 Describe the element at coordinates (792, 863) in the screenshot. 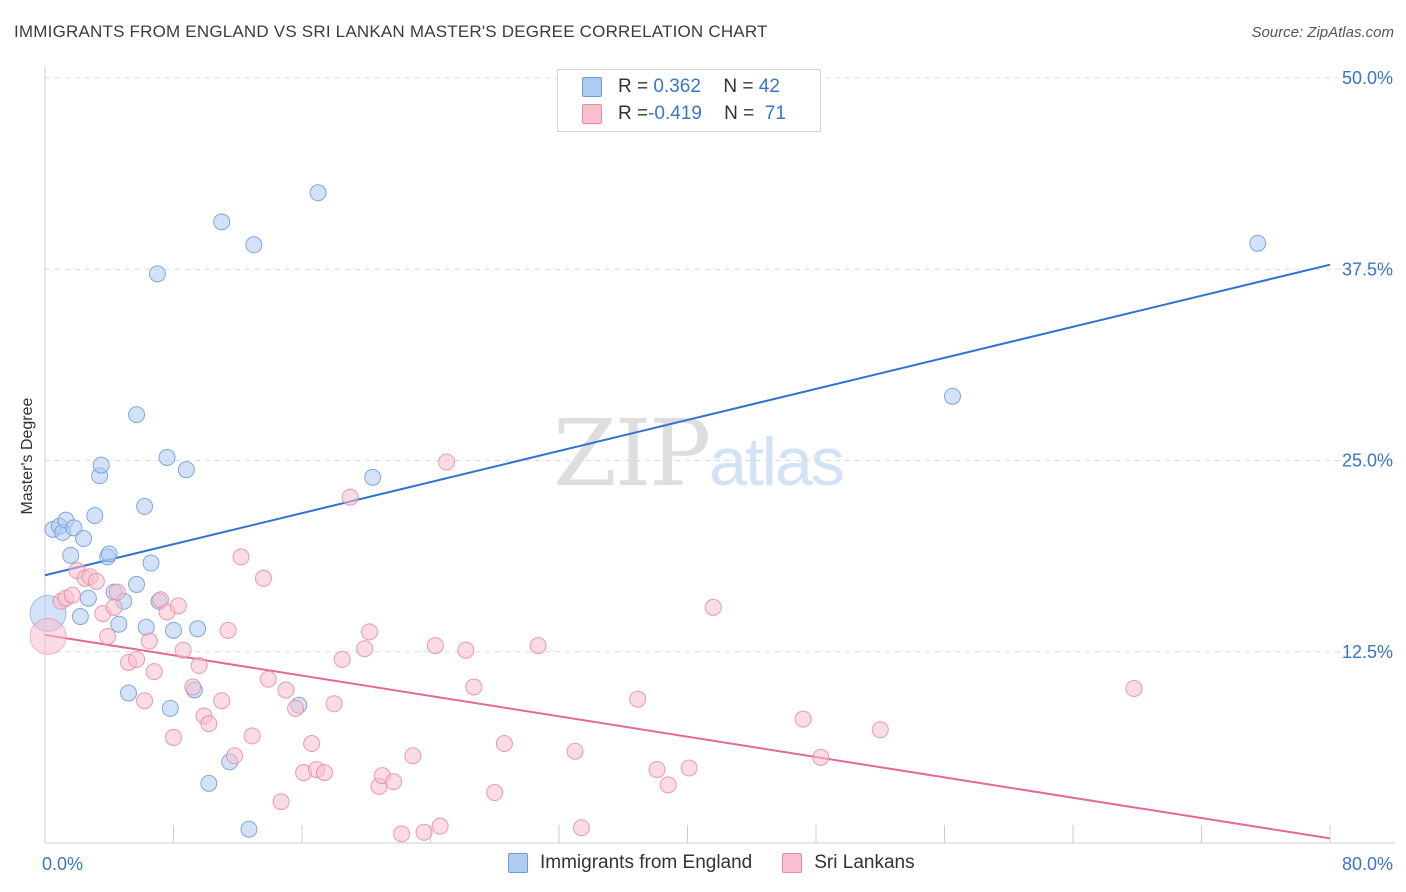

I see `series-swatch-srilankan` at that location.